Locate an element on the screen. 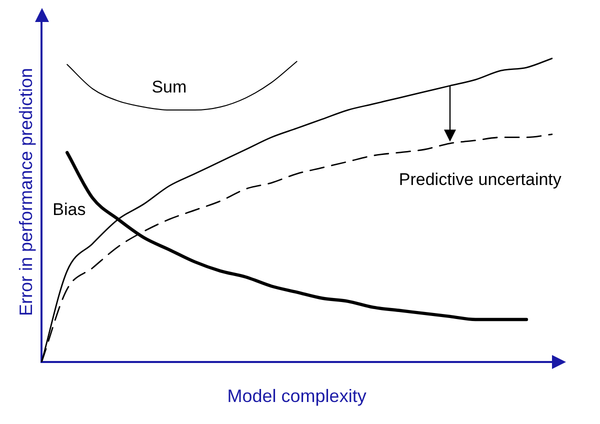  series-label: Sum is located at coordinates (169, 87).